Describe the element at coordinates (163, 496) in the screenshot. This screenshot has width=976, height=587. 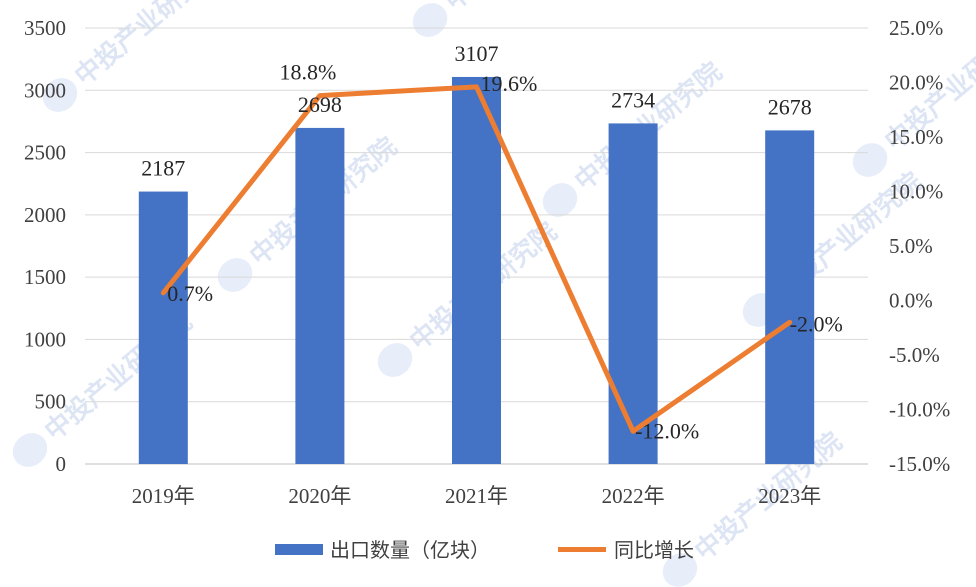
I see `x-tick-label: 2019年` at that location.